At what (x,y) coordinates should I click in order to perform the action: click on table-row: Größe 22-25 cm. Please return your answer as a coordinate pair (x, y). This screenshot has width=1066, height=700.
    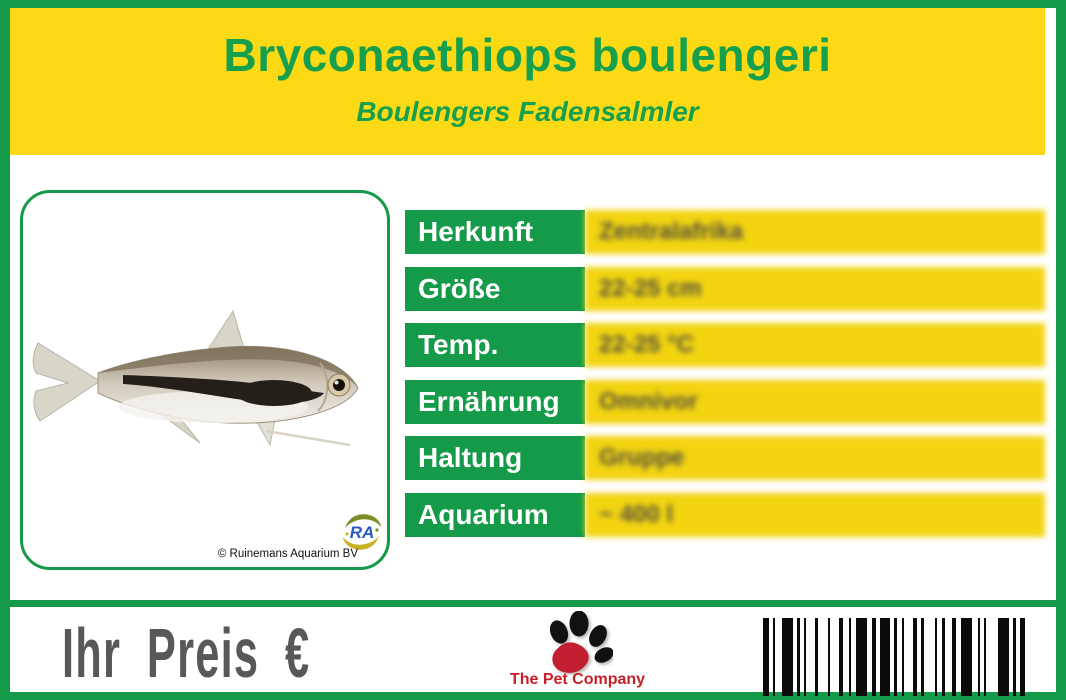
    Looking at the image, I should click on (725, 288).